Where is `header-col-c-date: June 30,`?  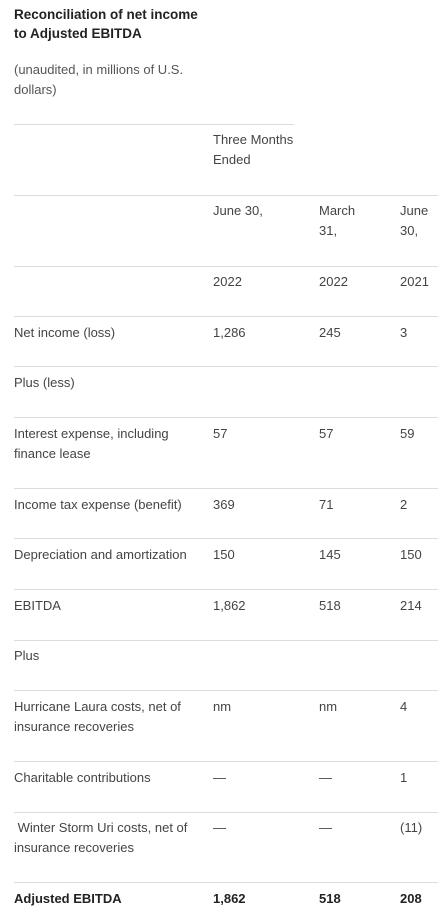
header-col-c-date: June 30, is located at coordinates (414, 220).